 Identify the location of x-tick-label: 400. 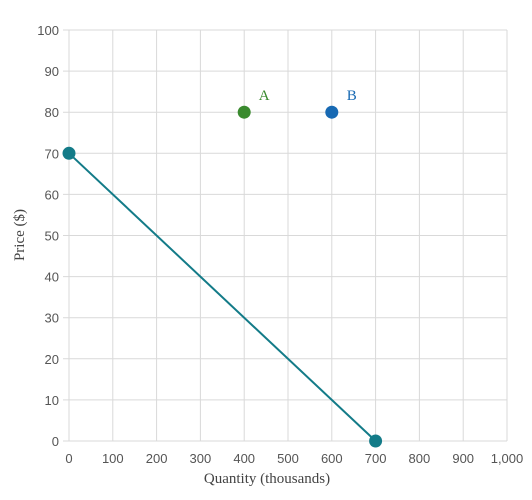
(244, 458).